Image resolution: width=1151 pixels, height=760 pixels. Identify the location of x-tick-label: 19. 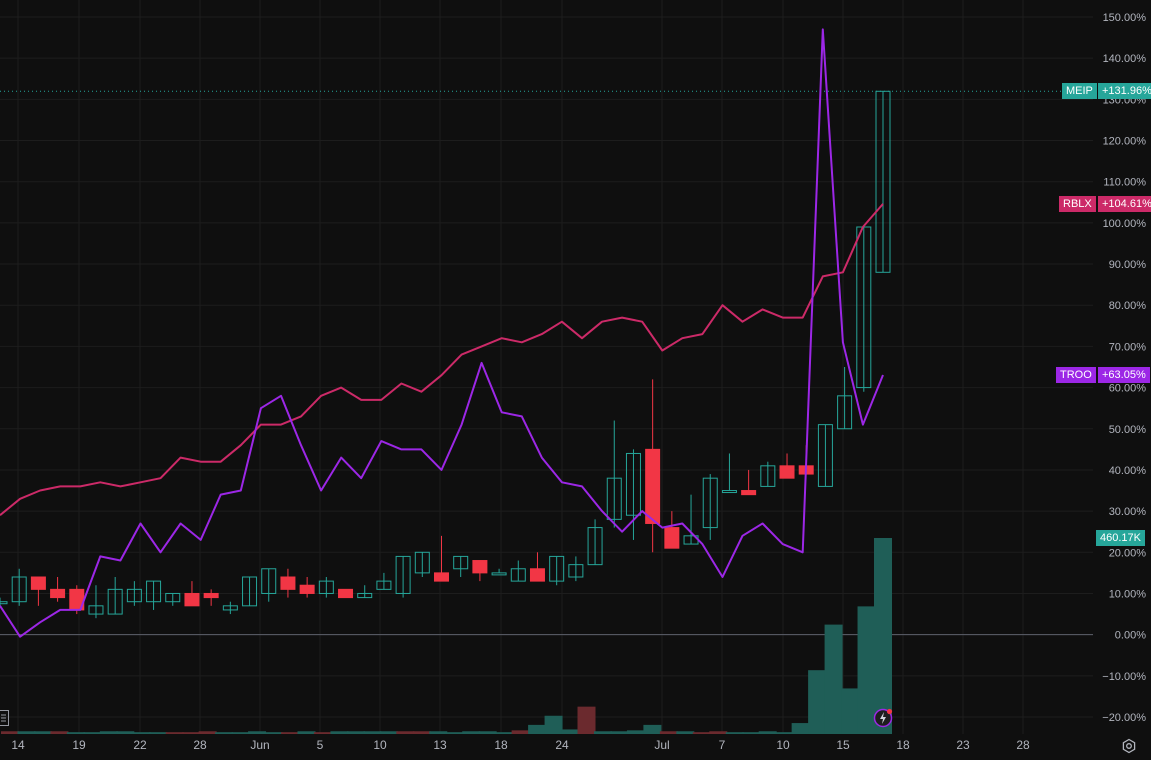
(79, 745).